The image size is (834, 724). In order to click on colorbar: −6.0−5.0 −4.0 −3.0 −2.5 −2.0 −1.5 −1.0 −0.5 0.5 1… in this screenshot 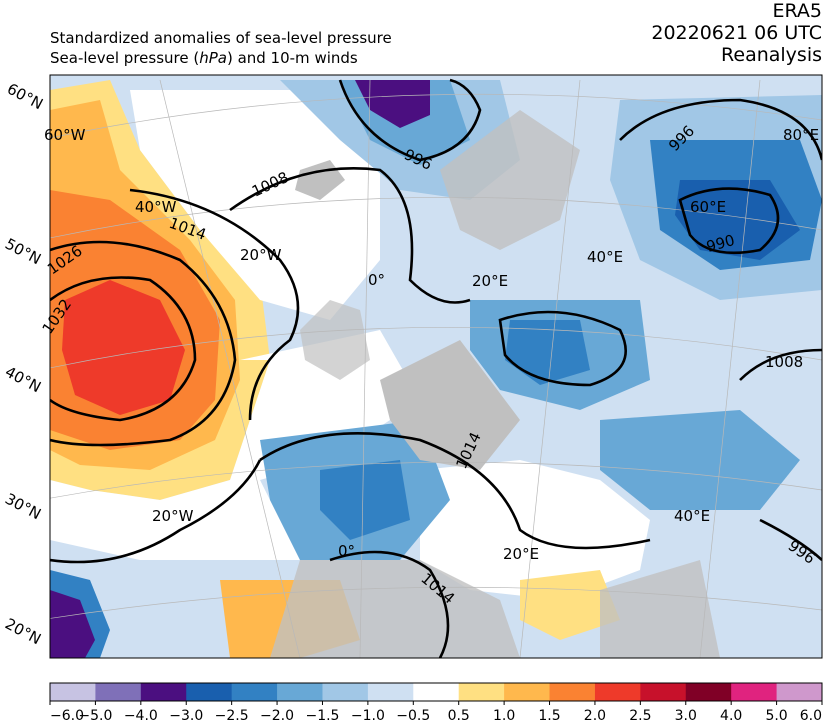, I will do `click(436, 703)`.